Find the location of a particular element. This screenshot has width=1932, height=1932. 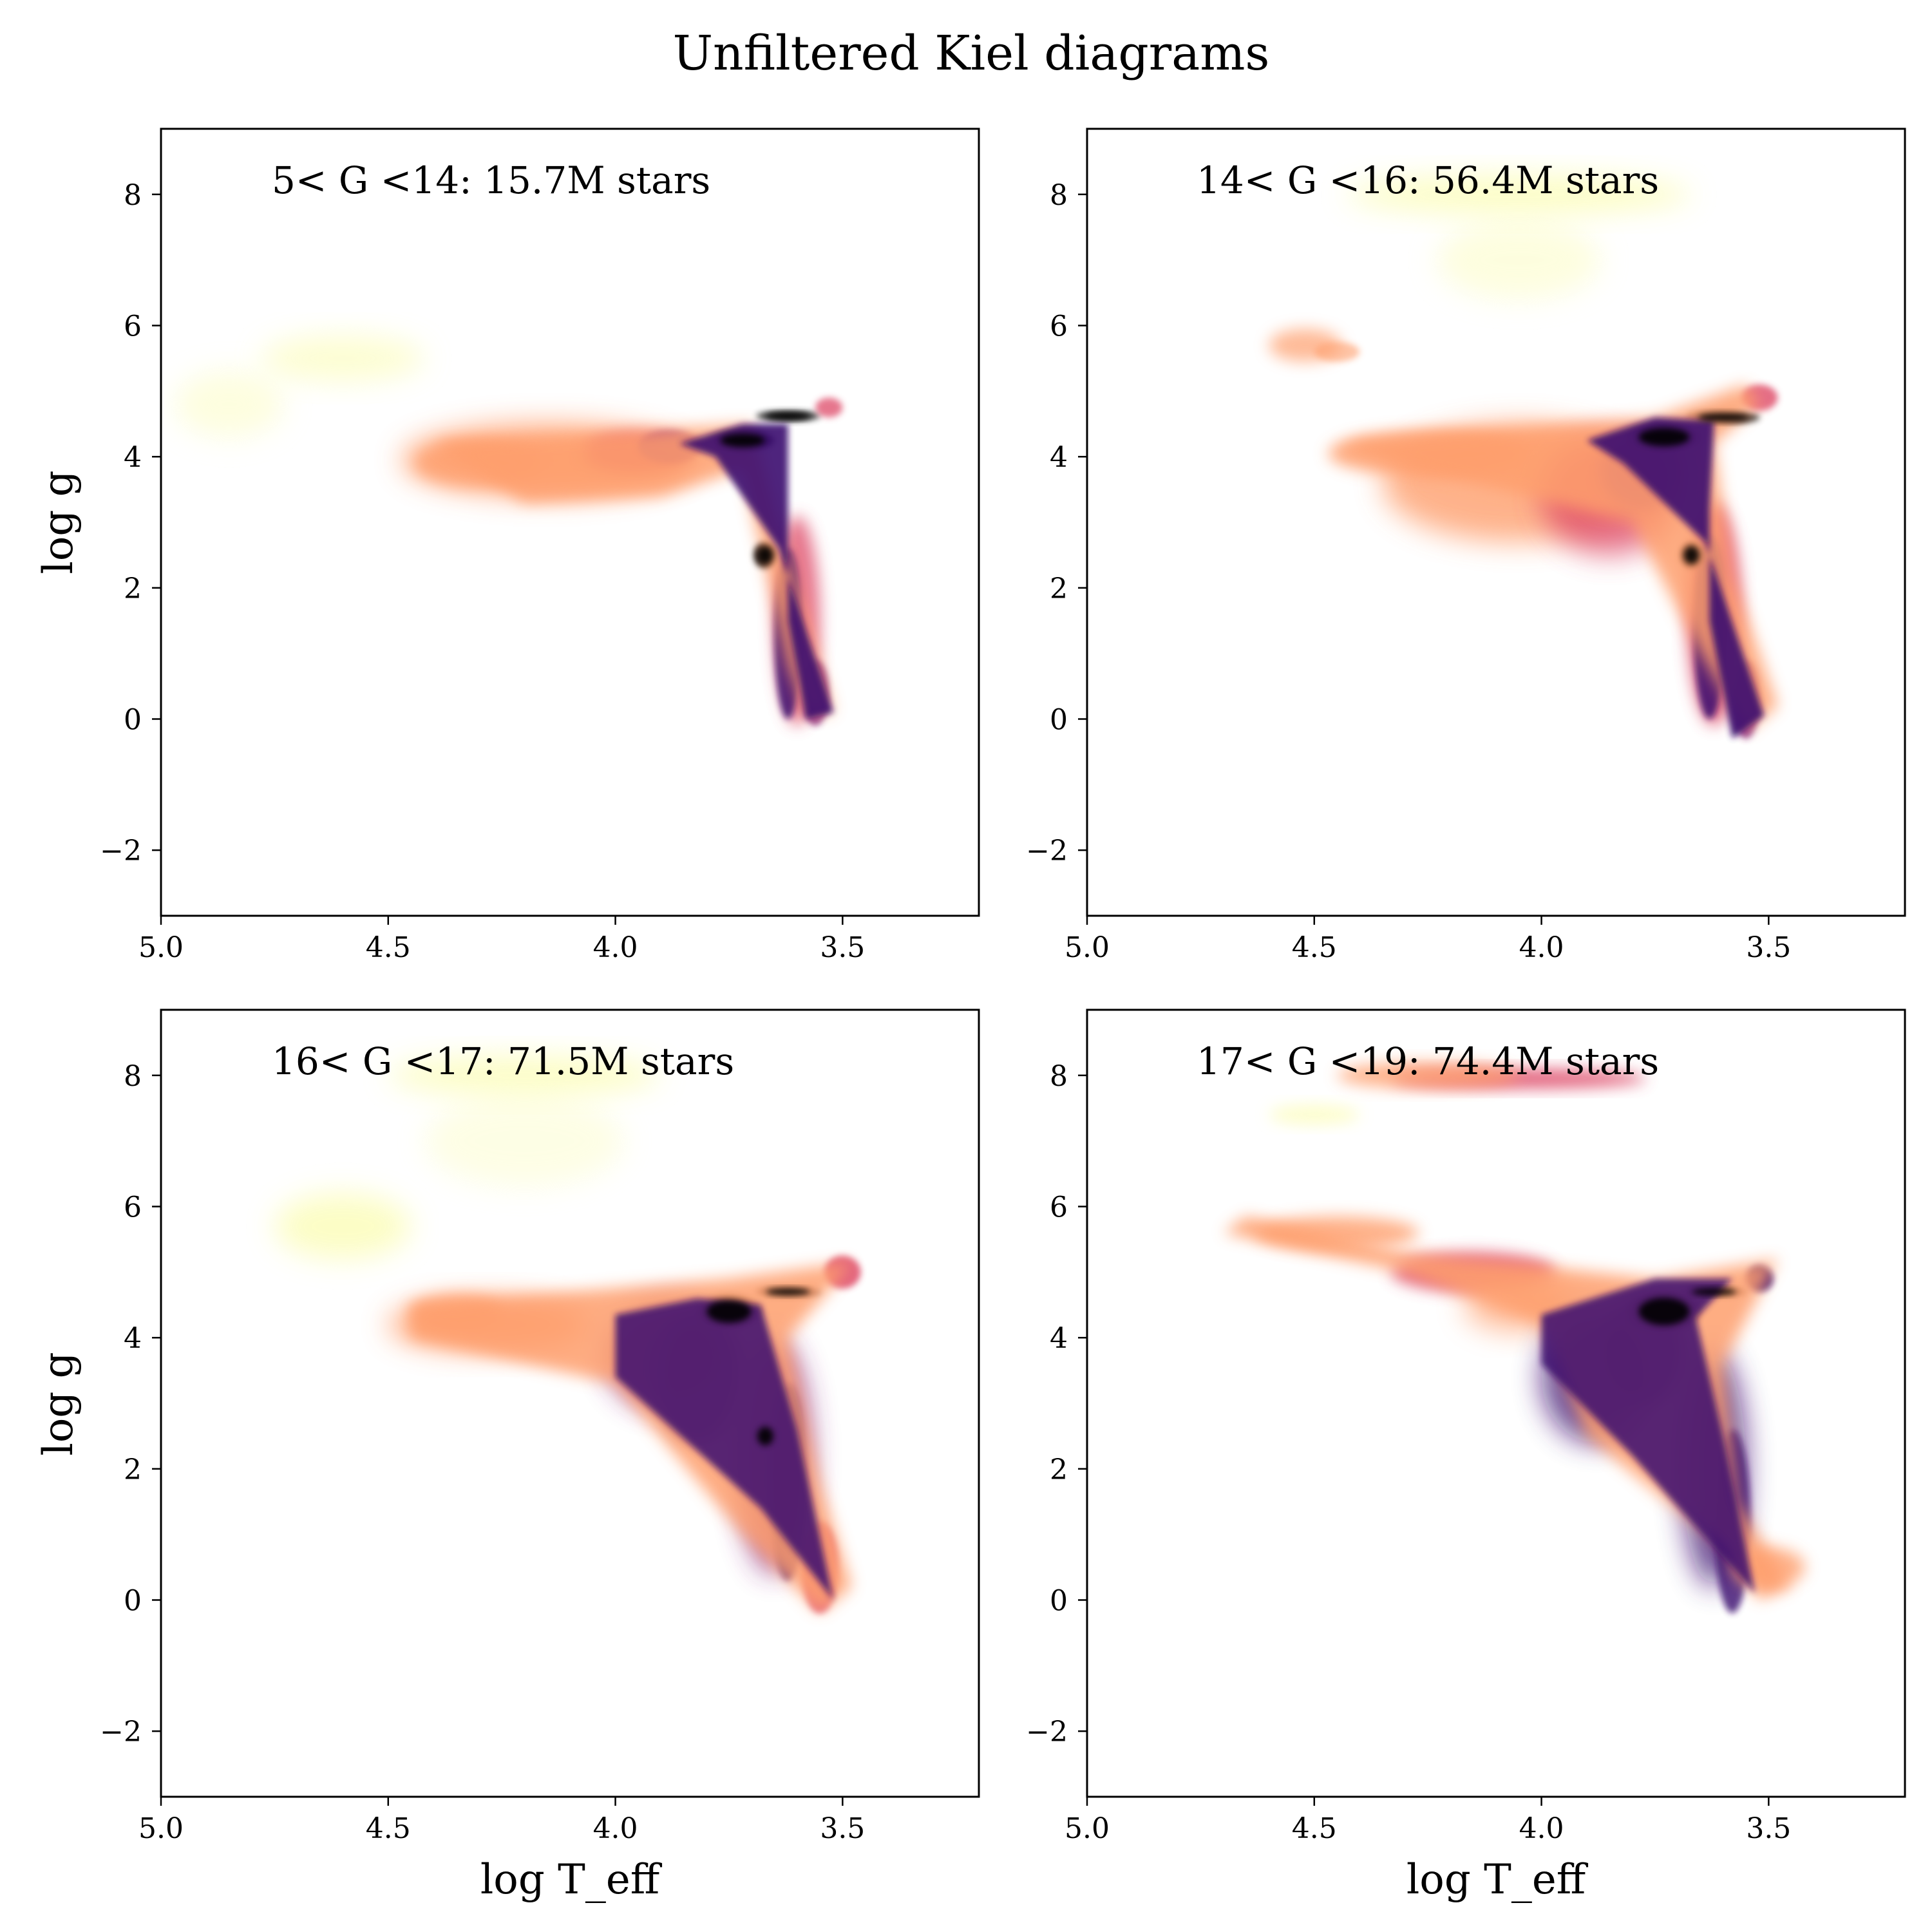

panel-annotation: 14< G <16: 56.4M stars is located at coordinates (1428, 180).